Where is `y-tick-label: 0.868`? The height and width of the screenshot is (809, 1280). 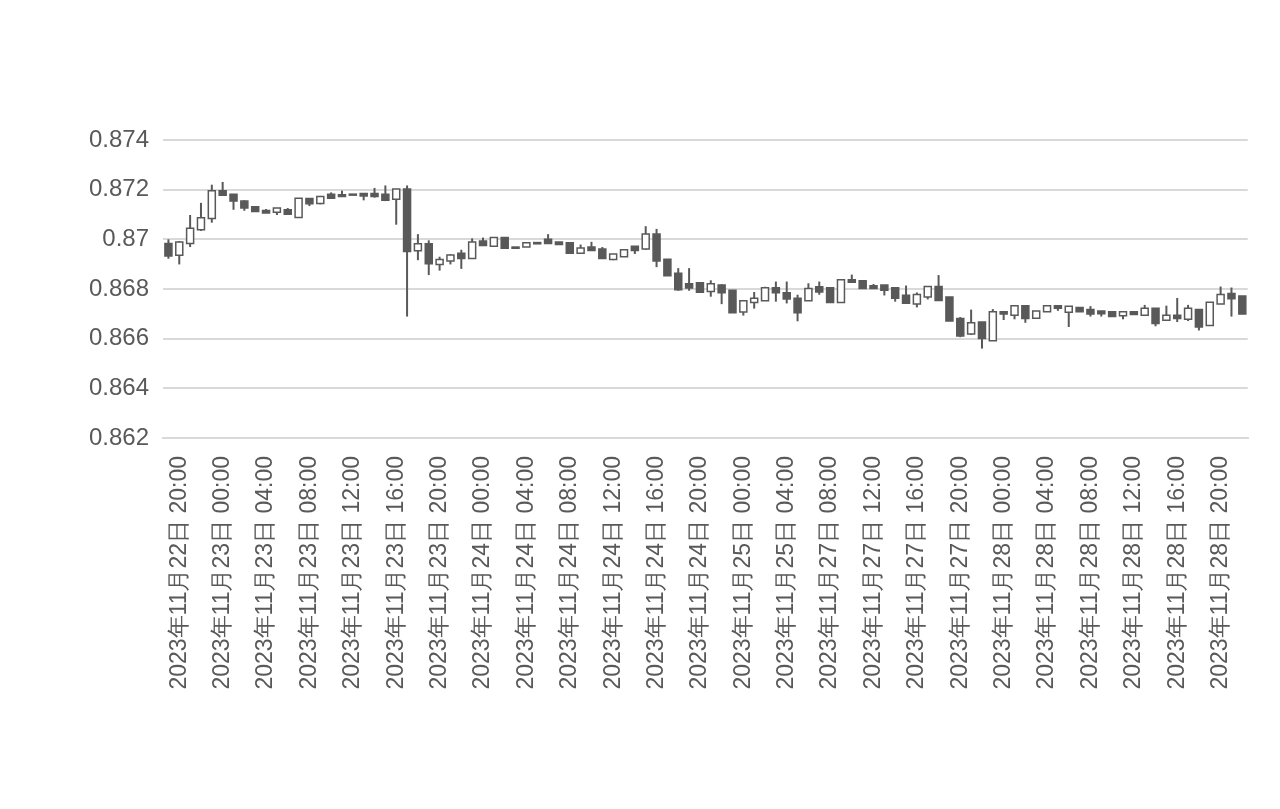 y-tick-label: 0.868 is located at coordinates (118, 287).